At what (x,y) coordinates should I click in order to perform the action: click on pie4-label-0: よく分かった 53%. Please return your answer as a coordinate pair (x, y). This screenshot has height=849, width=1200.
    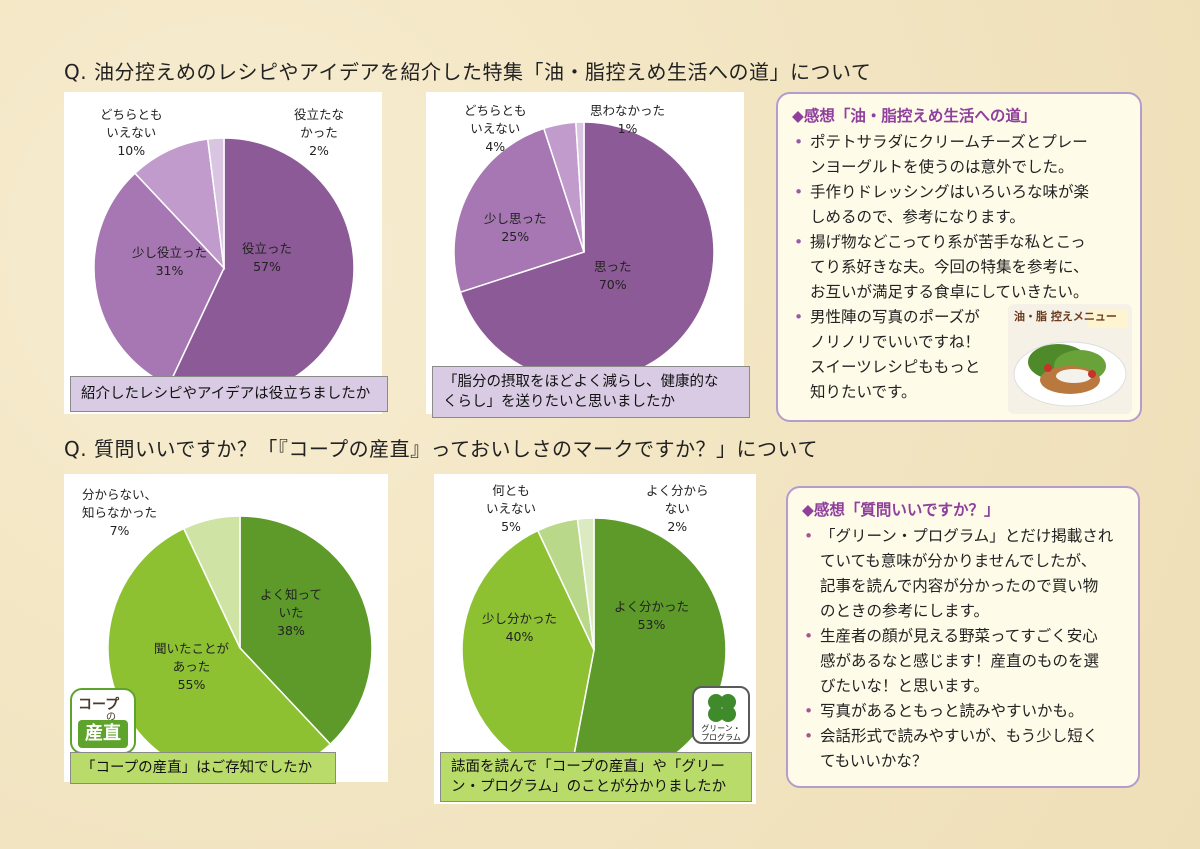
    Looking at the image, I should click on (652, 615).